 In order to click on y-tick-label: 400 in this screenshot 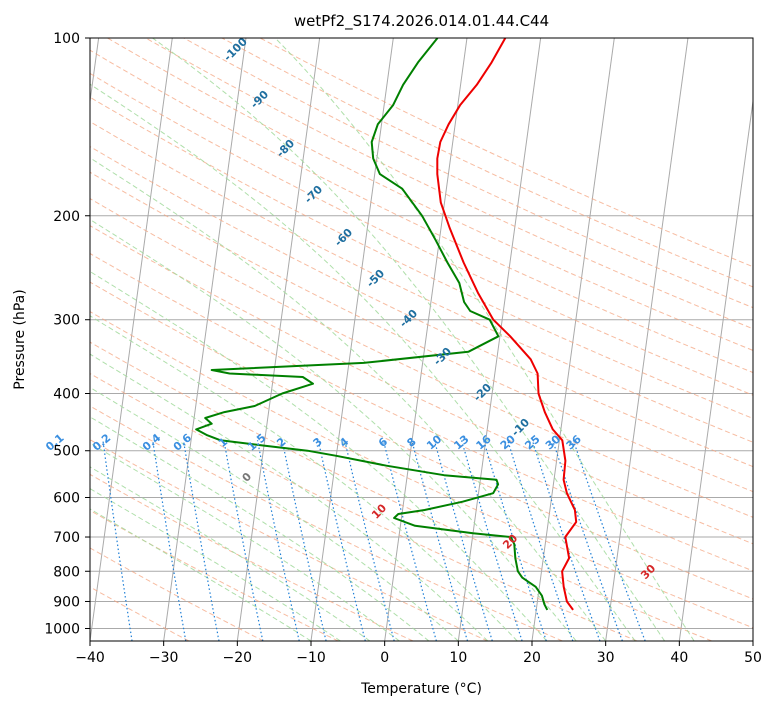, I will do `click(66, 395)`.